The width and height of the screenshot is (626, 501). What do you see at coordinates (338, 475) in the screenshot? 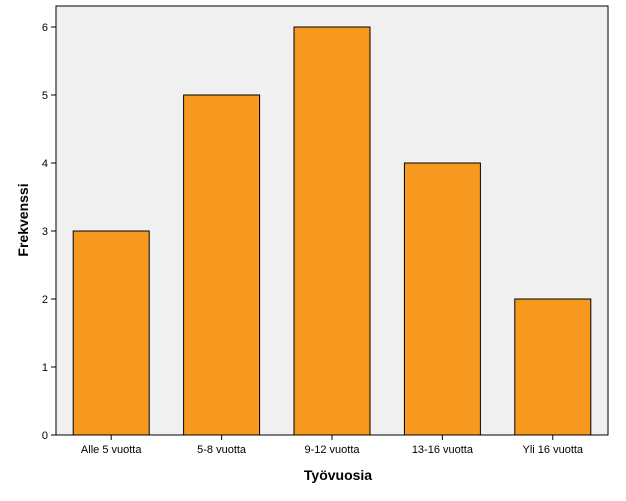
I see `x-axis-title: Työvuosia` at bounding box center [338, 475].